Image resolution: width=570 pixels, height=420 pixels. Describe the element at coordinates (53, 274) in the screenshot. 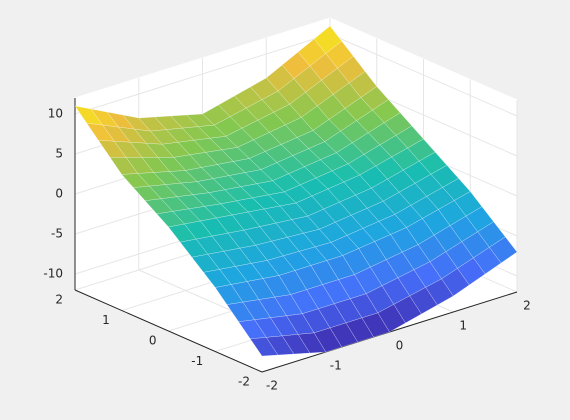

I see `z-tick-label: -10` at that location.